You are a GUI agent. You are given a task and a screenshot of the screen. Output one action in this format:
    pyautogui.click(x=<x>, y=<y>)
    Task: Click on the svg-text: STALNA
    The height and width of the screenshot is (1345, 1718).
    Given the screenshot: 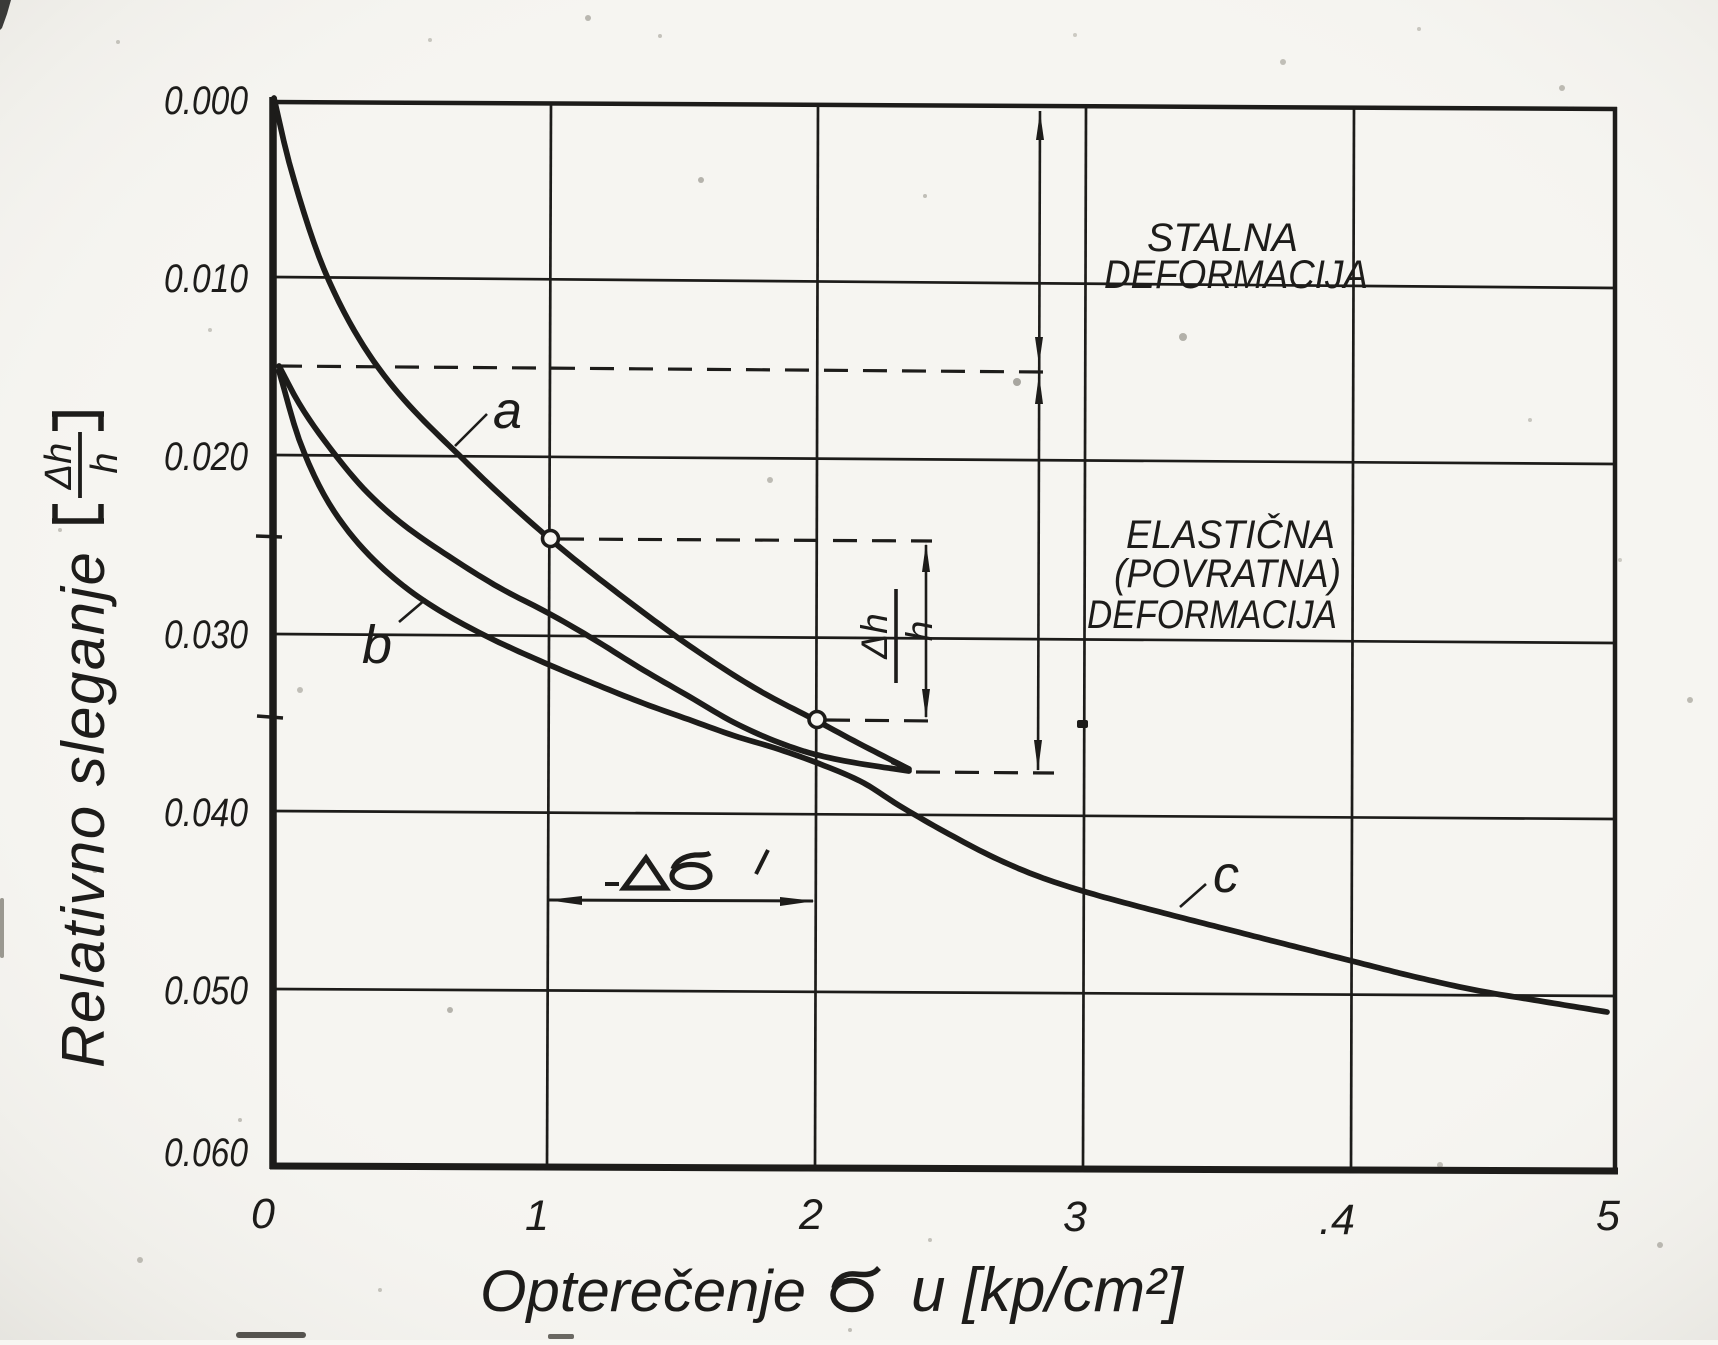 What is the action you would take?
    pyautogui.click(x=1222, y=238)
    